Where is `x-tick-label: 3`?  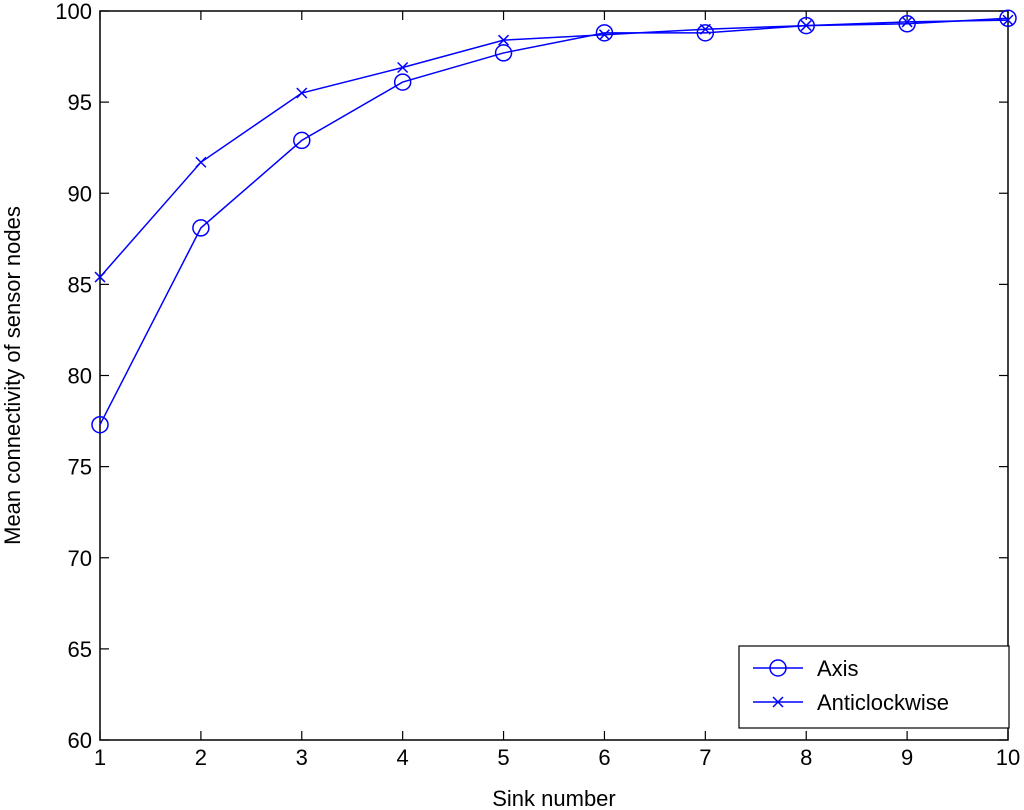
x-tick-label: 3 is located at coordinates (302, 757).